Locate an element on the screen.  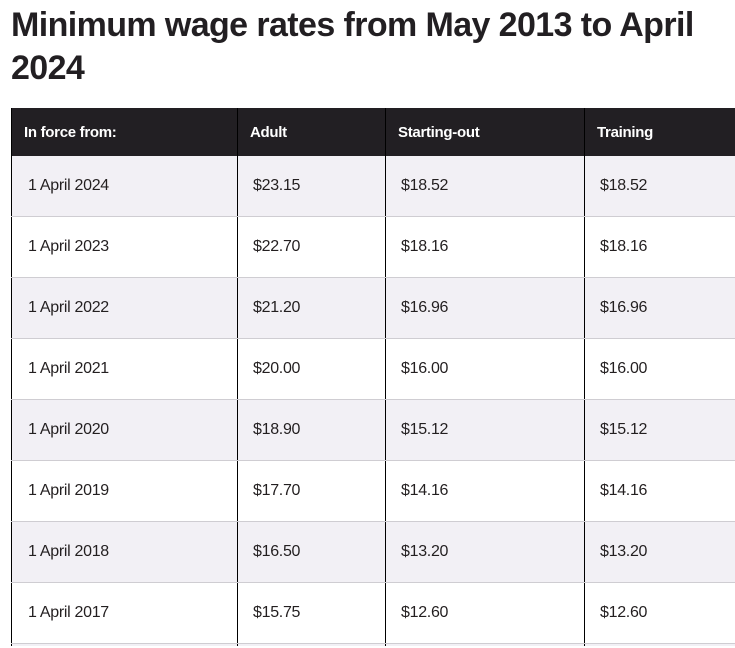
cell-in-force-from is located at coordinates (124, 644).